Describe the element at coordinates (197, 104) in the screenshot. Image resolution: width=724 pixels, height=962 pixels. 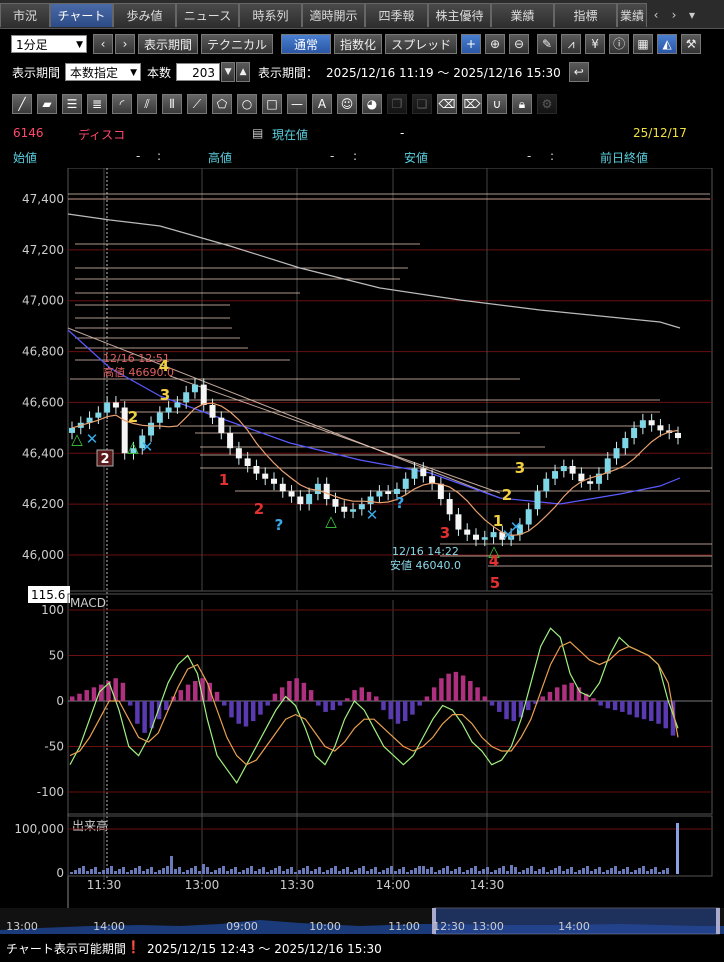
I see `gann-fan-icon: ⟋` at that location.